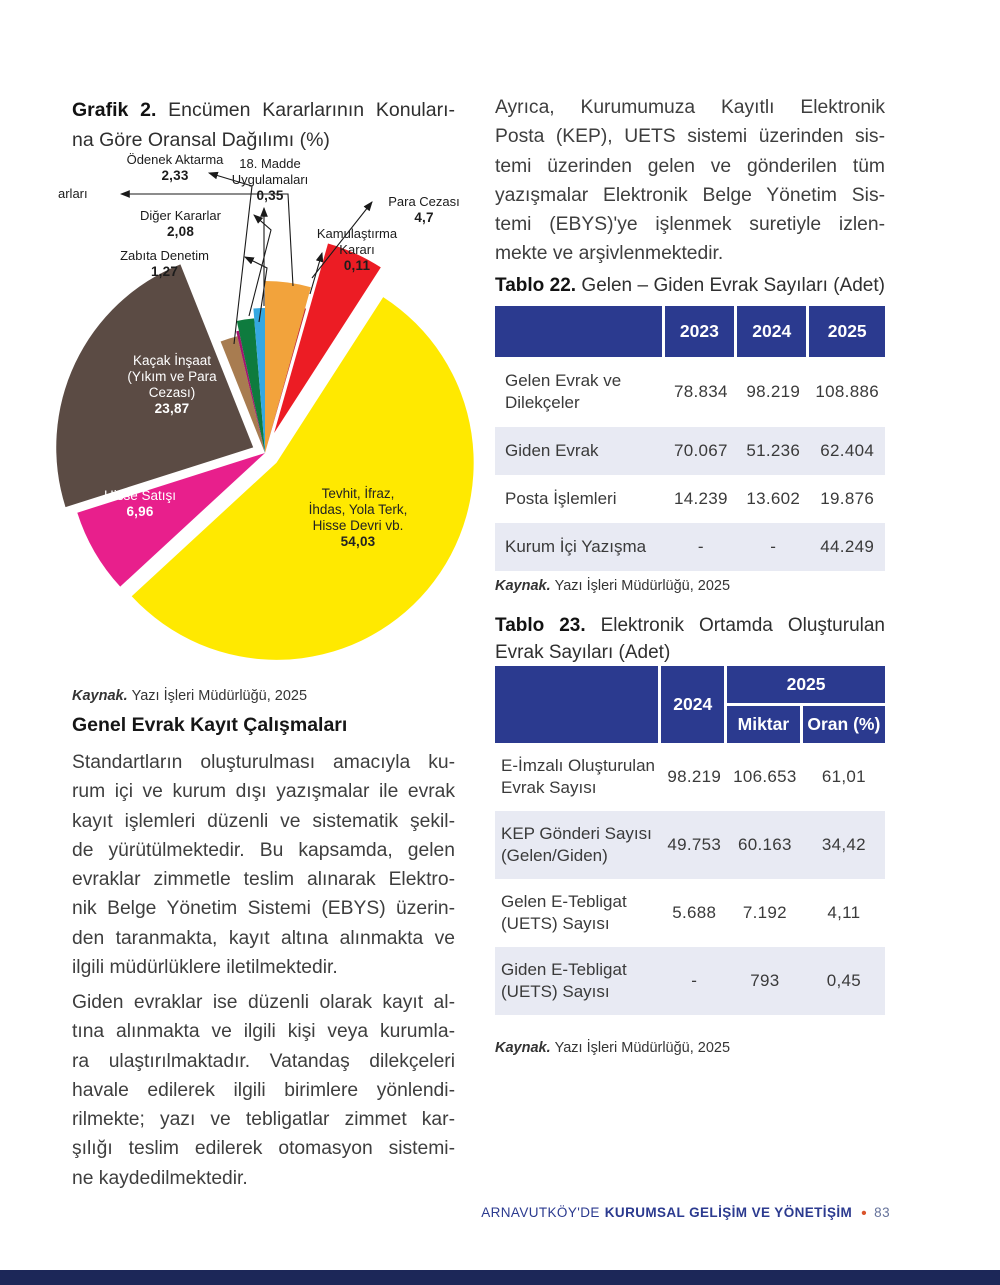  What do you see at coordinates (694, 912) in the screenshot?
I see `cell-value: 5.688` at bounding box center [694, 912].